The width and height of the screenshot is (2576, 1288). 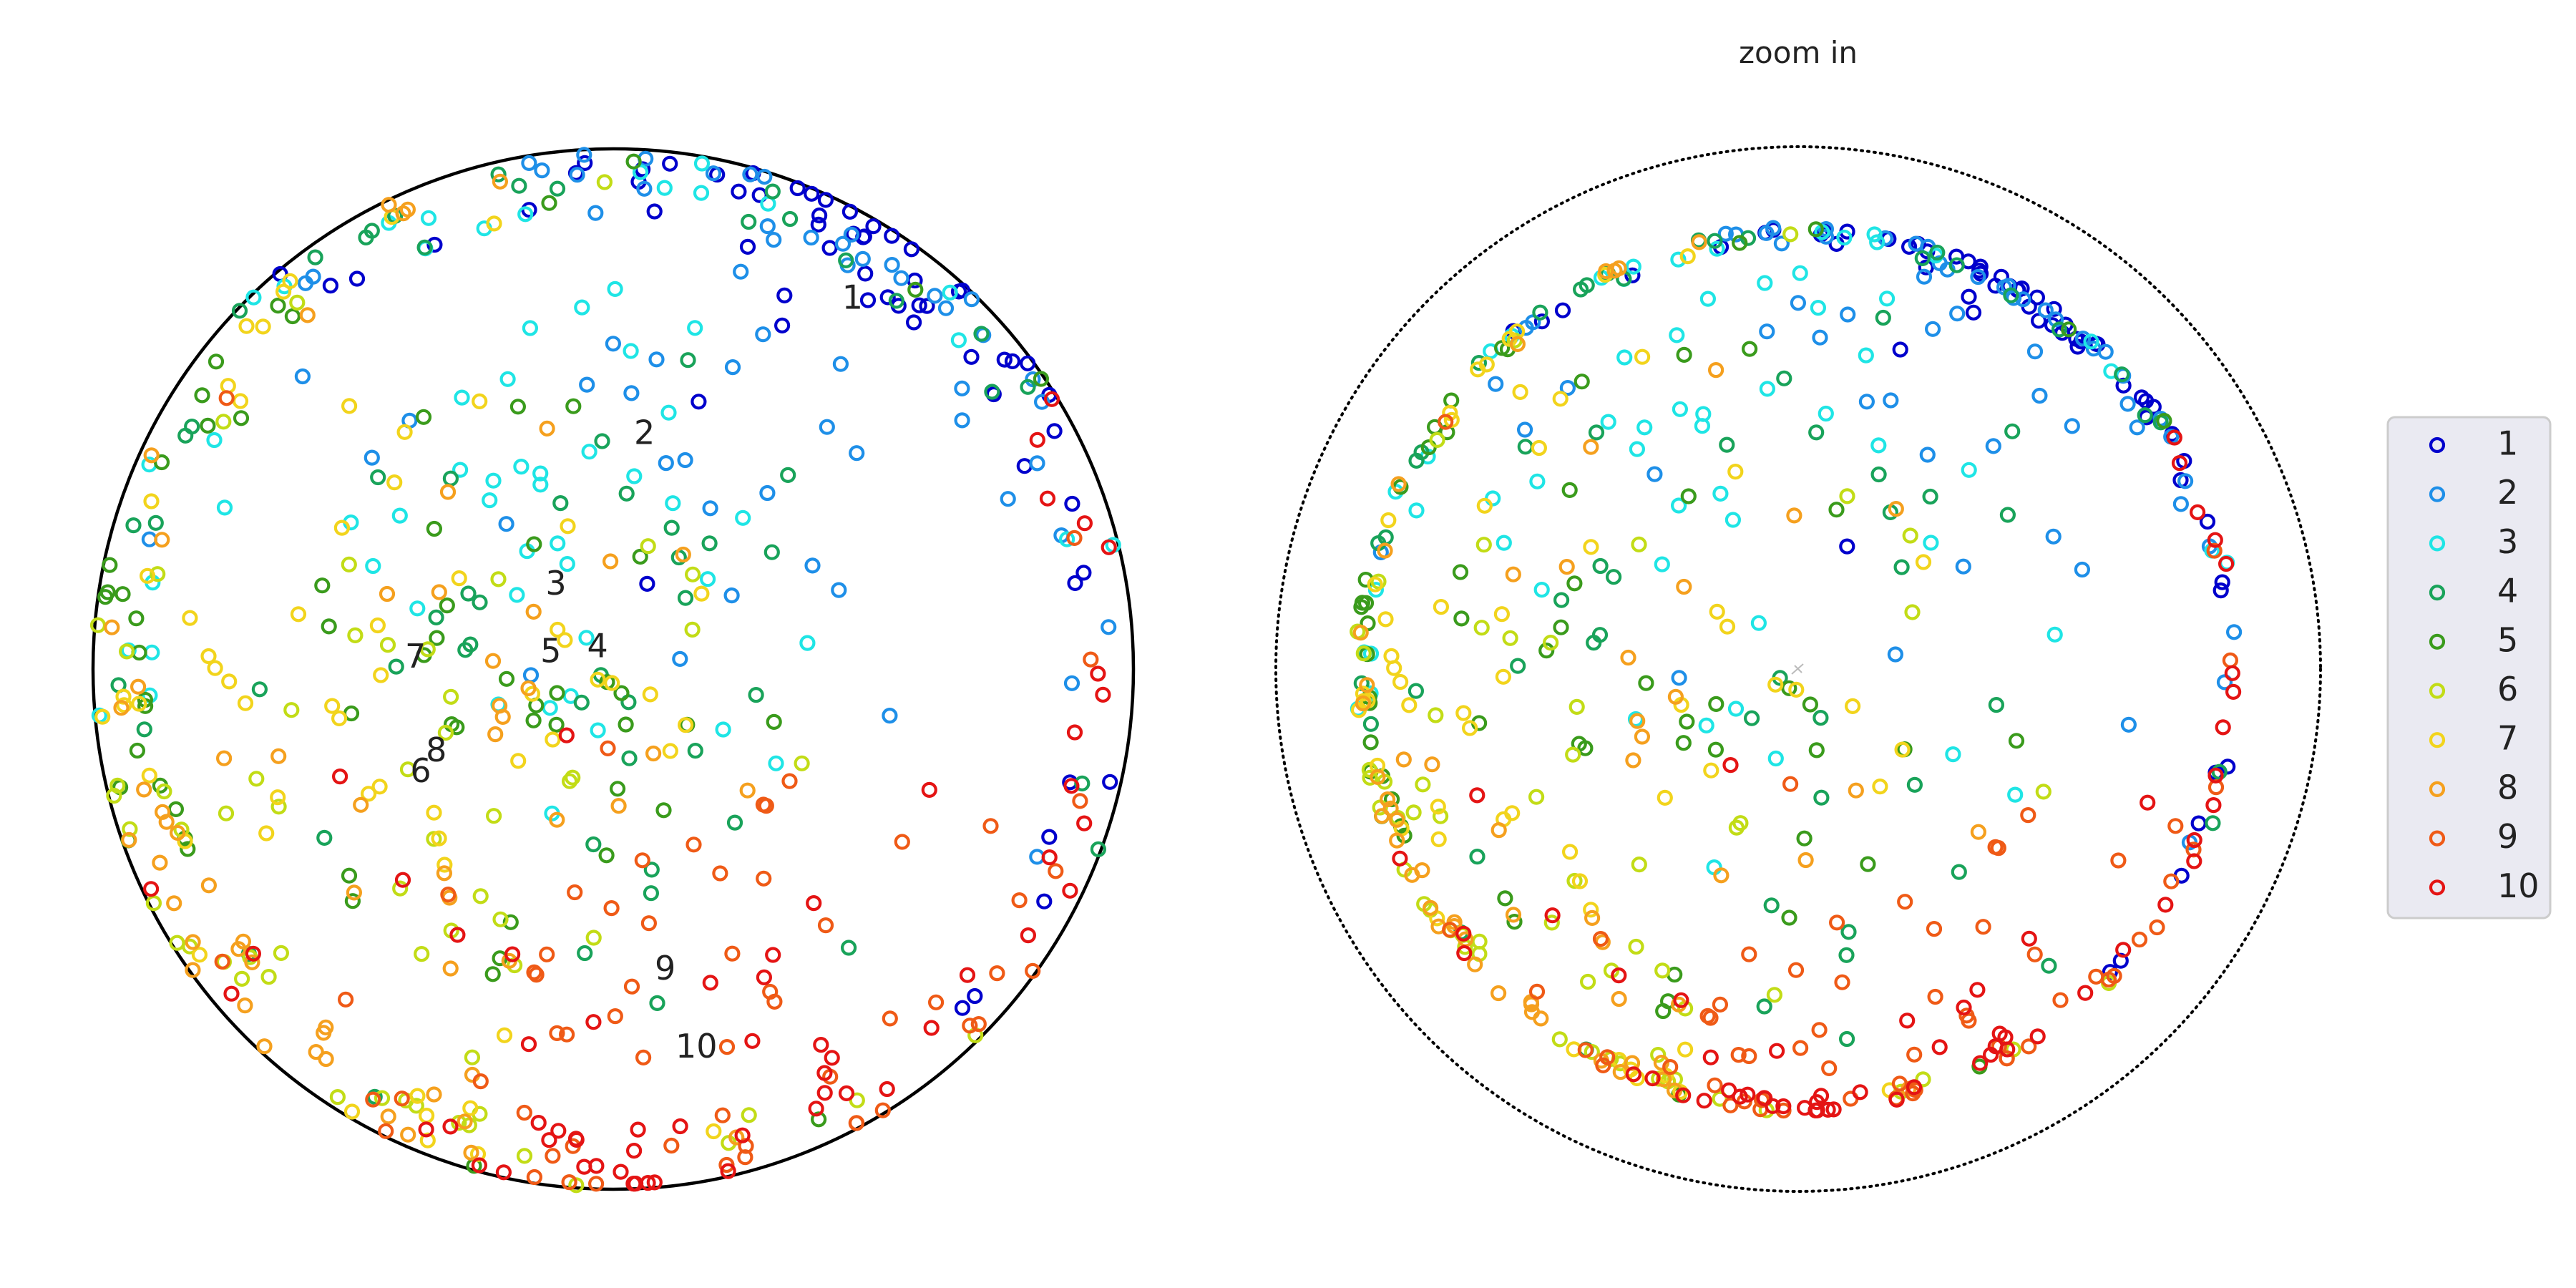 I want to click on legend-label-1: 1, so click(x=2507, y=443).